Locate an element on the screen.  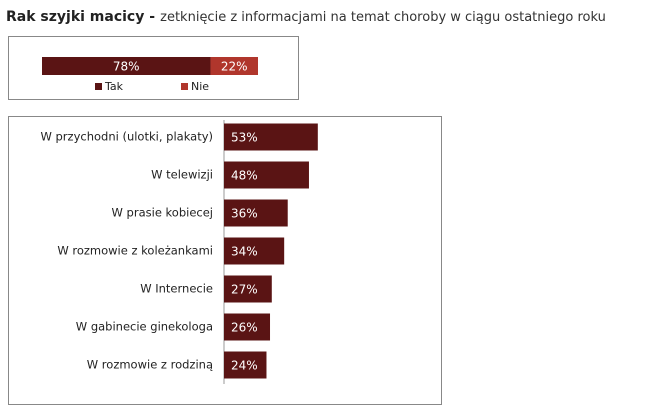
value-label: 78% is located at coordinates (126, 67).